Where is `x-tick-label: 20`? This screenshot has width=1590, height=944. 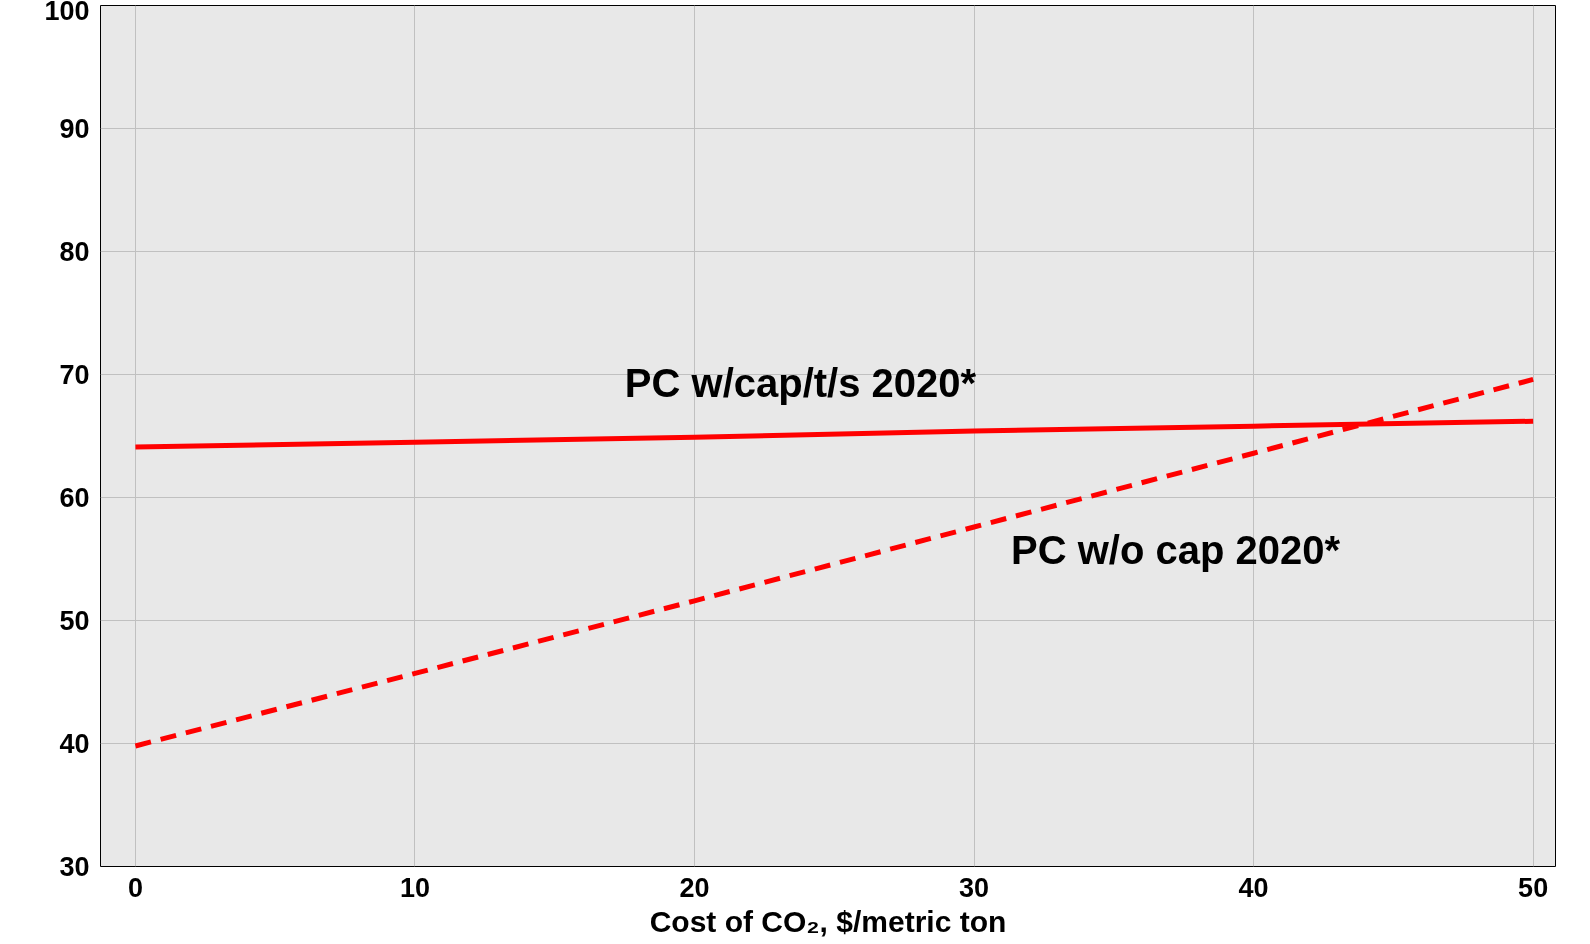
x-tick-label: 20 is located at coordinates (694, 887).